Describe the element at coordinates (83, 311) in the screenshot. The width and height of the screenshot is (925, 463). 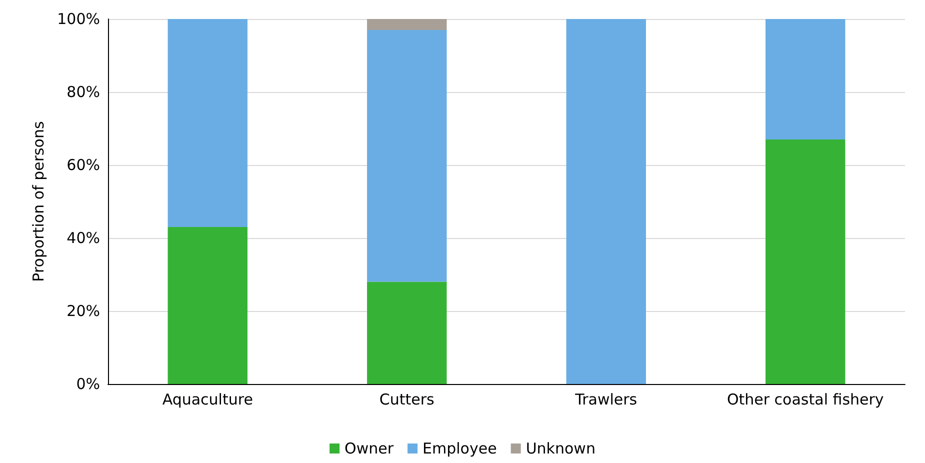
I see `y-tick-label: 20%` at that location.